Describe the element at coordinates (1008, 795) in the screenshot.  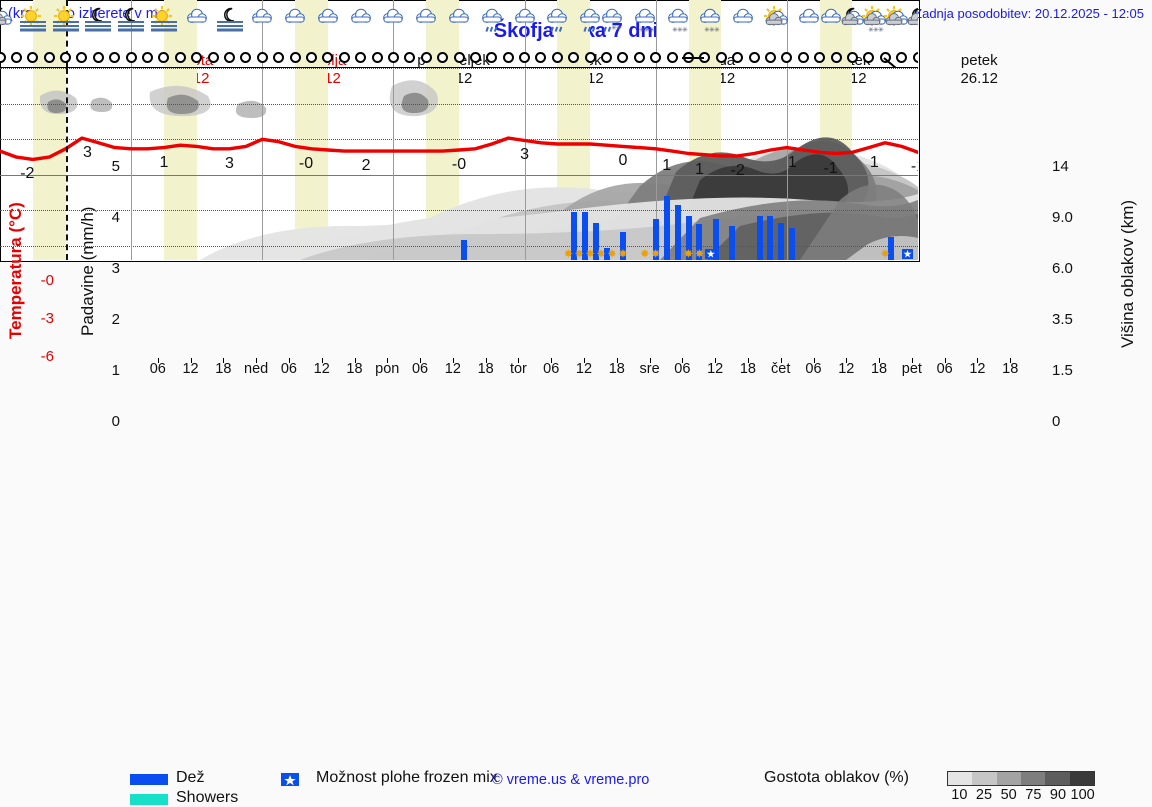
I see `cloud-density-scale-label: 50` at that location.